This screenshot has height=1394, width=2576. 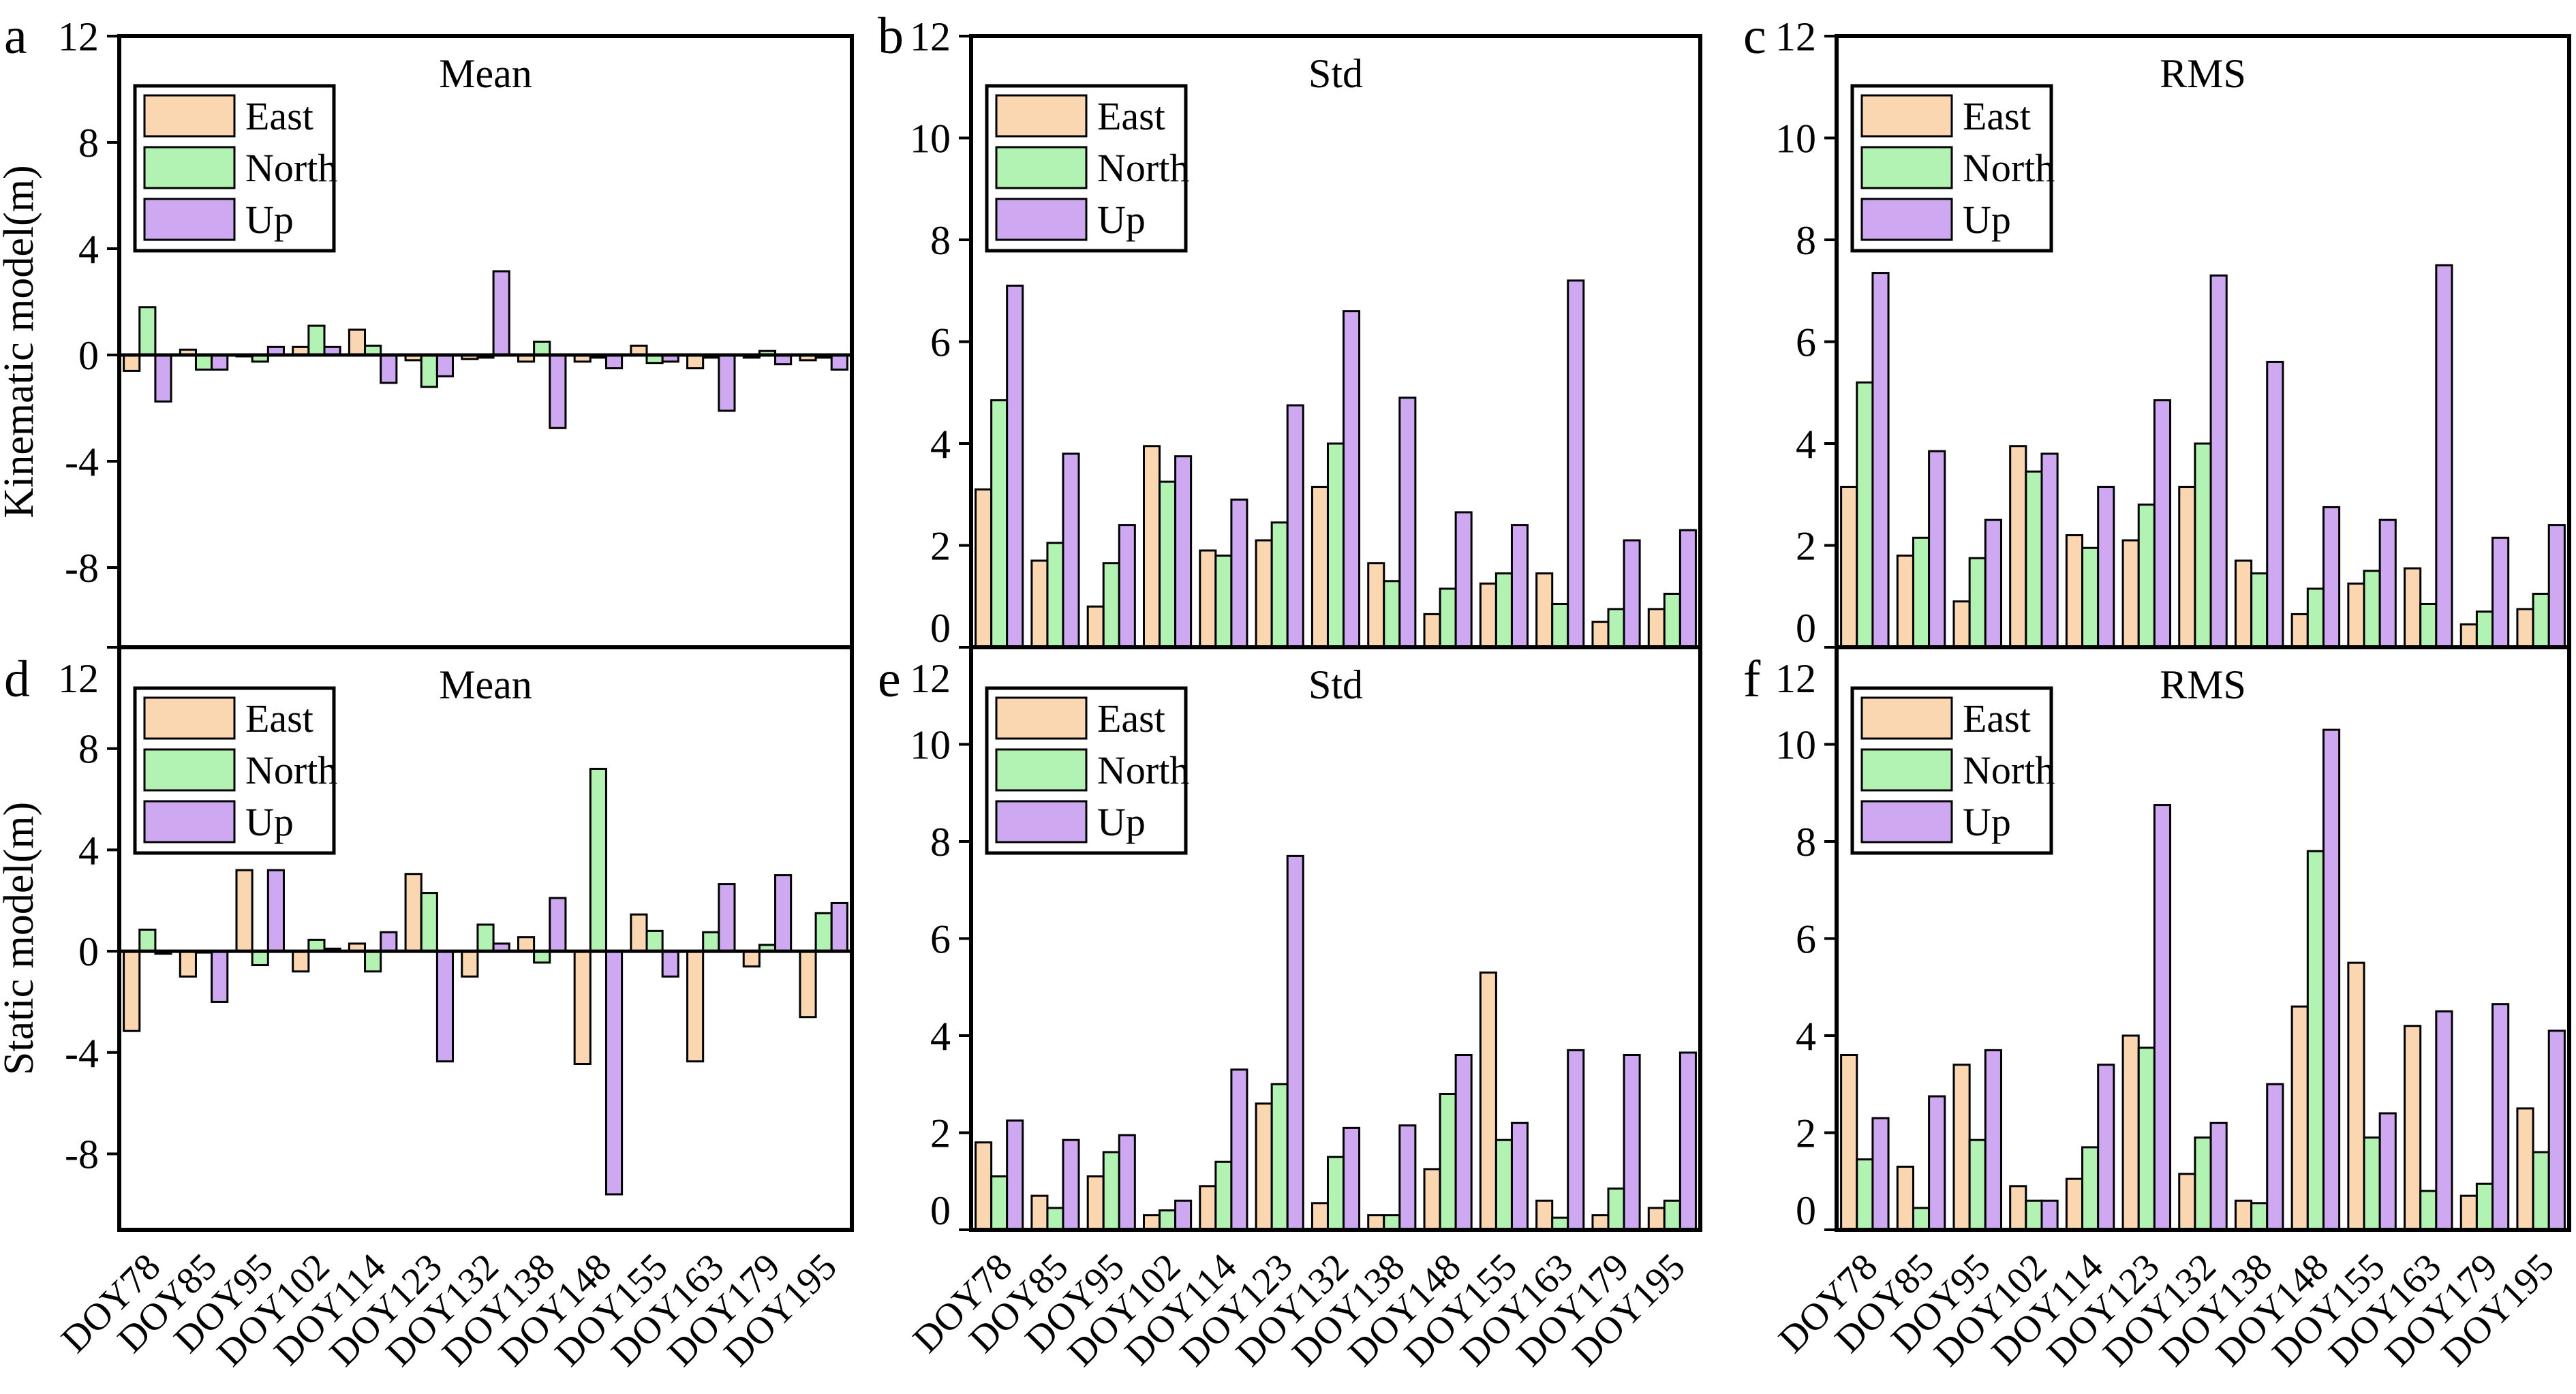 I want to click on y-tick-label: 12, so click(x=1796, y=36).